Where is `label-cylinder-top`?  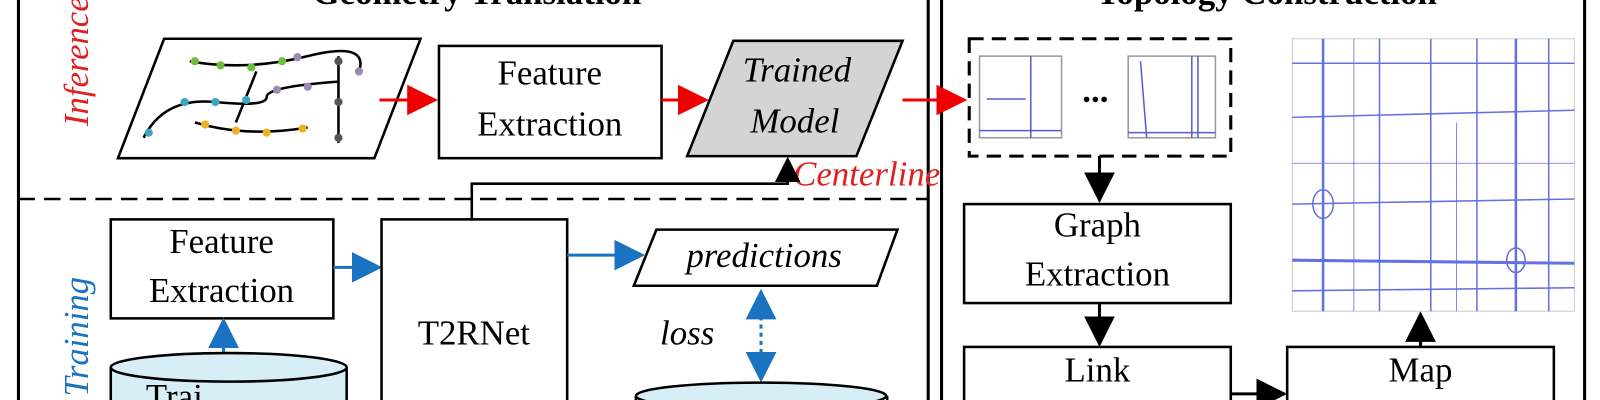 label-cylinder-top is located at coordinates (761, 390).